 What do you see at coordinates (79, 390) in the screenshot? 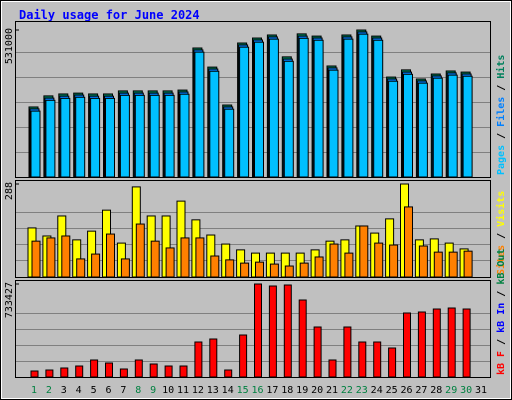
I see `x-tick-label: 4` at bounding box center [79, 390].